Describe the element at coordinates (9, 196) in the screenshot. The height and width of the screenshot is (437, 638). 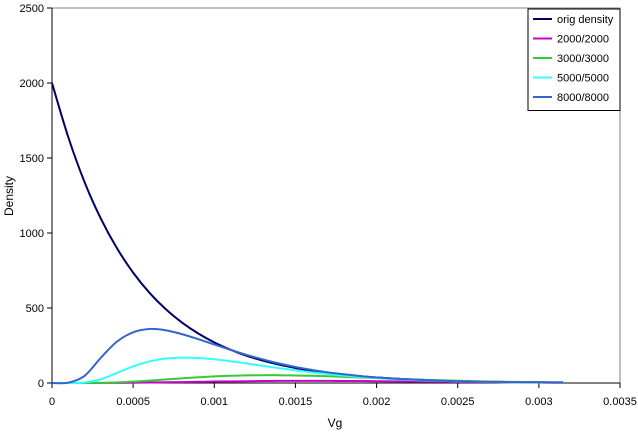
I see `y-axis-label: Density` at that location.